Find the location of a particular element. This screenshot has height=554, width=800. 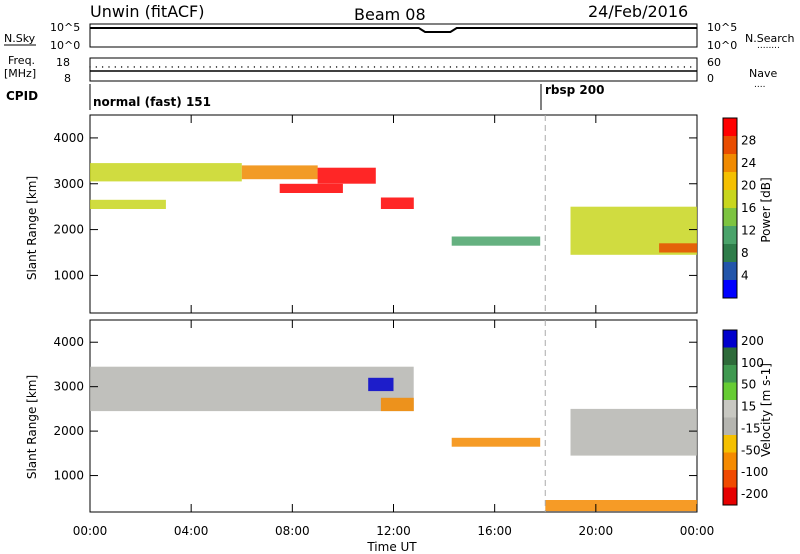

y-tick-label: 2000 is located at coordinates (68, 431).